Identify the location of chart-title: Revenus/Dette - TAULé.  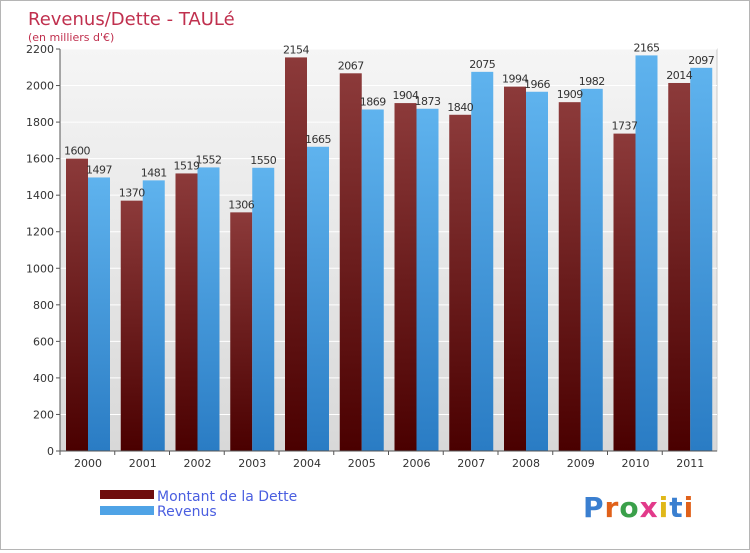
(131, 19).